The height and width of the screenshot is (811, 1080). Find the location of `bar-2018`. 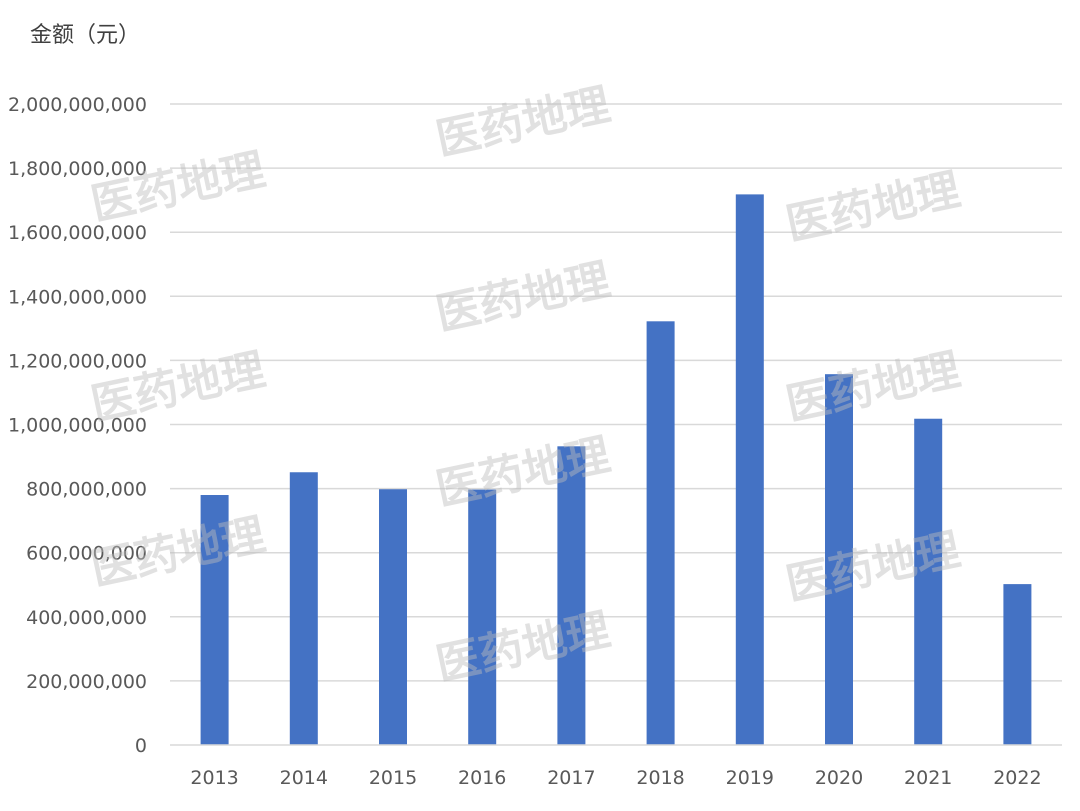

bar-2018 is located at coordinates (660, 533).